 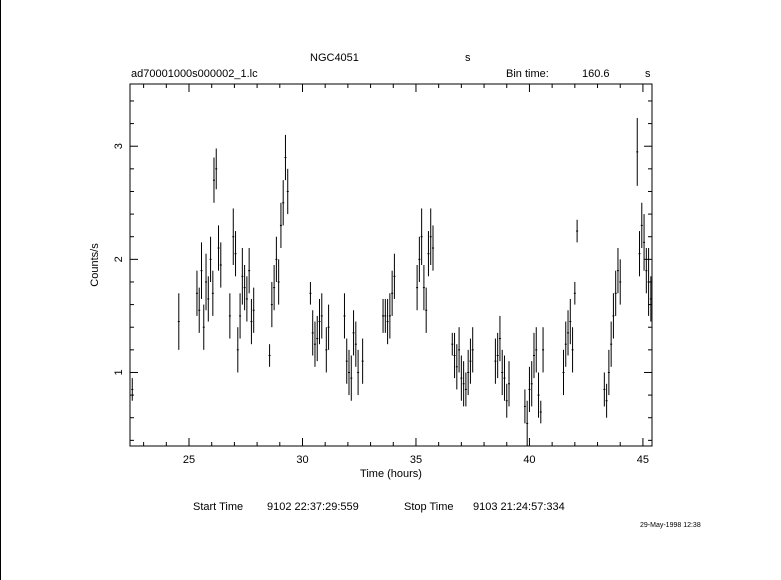 What do you see at coordinates (119, 372) in the screenshot?
I see `y-tick-label: 1` at bounding box center [119, 372].